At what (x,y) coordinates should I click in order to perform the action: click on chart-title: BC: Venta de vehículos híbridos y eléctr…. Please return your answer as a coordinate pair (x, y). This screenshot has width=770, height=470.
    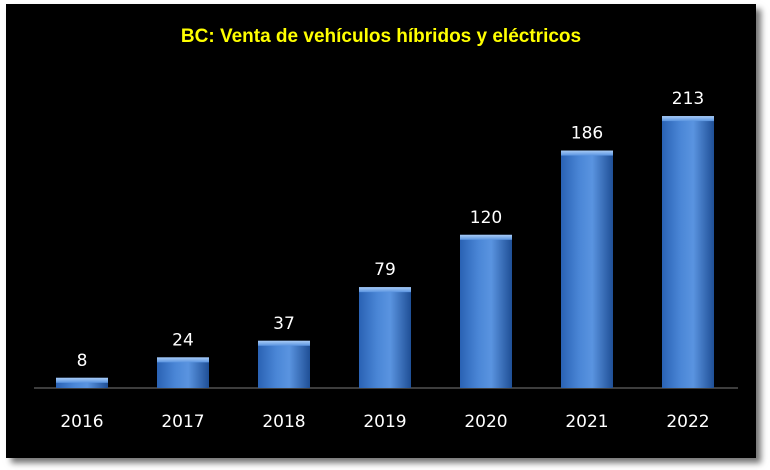
    Looking at the image, I should click on (381, 36).